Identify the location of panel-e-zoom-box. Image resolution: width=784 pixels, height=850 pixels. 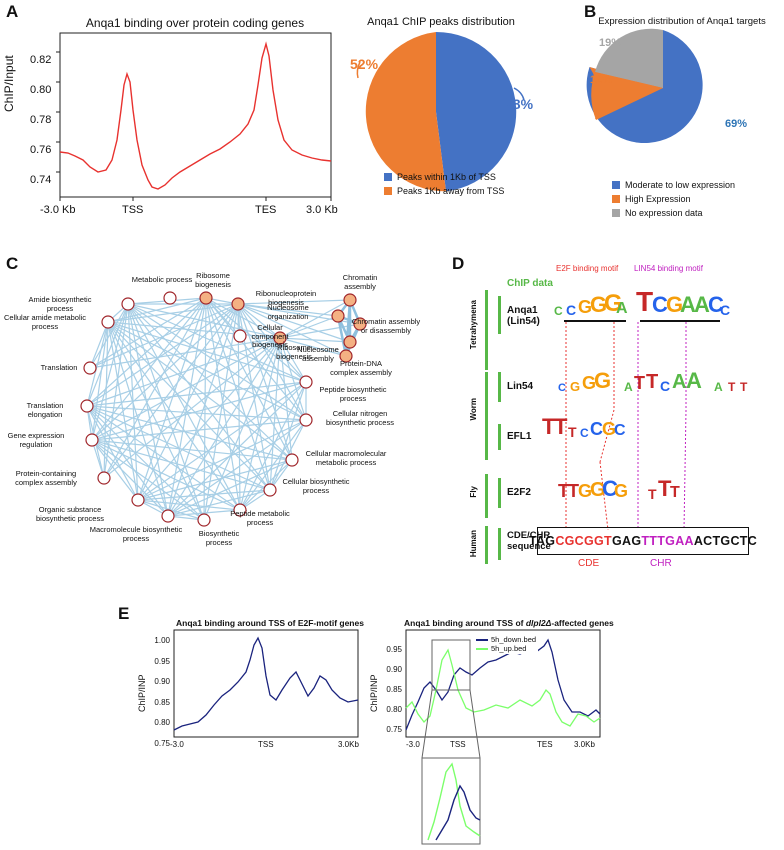
(451, 665).